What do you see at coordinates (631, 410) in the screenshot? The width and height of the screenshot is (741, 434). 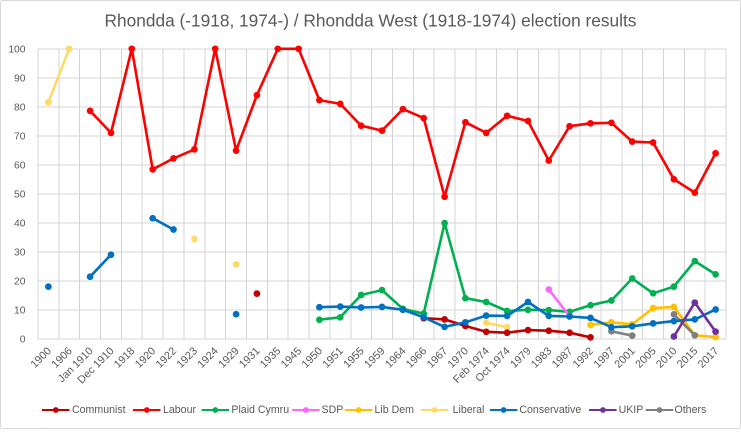 I see `svg-text: UKIP` at bounding box center [631, 410].